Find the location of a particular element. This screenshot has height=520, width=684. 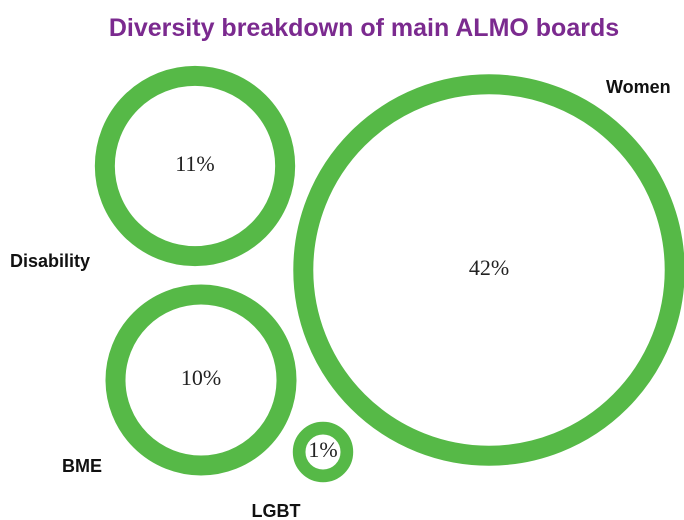

chart-title: Diversity breakdown of main ALMO boards is located at coordinates (364, 28).